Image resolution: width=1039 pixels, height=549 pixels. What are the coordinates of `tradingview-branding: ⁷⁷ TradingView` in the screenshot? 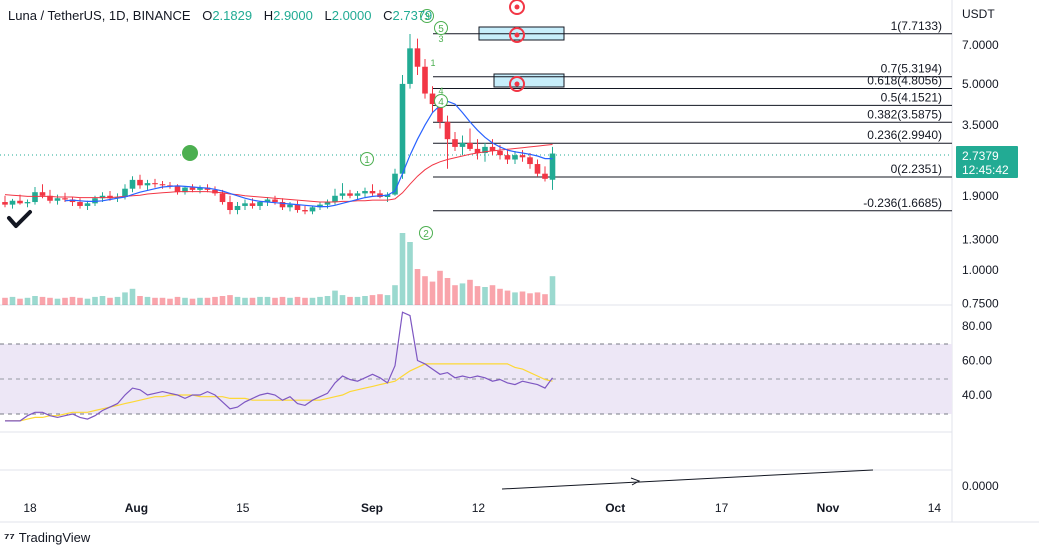 It's located at (47, 537).